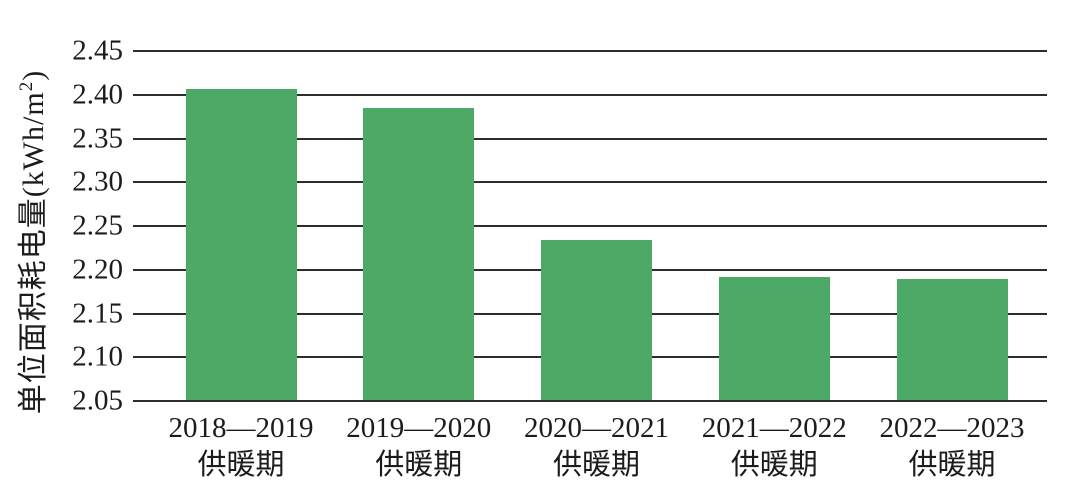 This screenshot has width=1080, height=499. Describe the element at coordinates (97, 181) in the screenshot. I see `y-tick-label: 2.30` at that location.